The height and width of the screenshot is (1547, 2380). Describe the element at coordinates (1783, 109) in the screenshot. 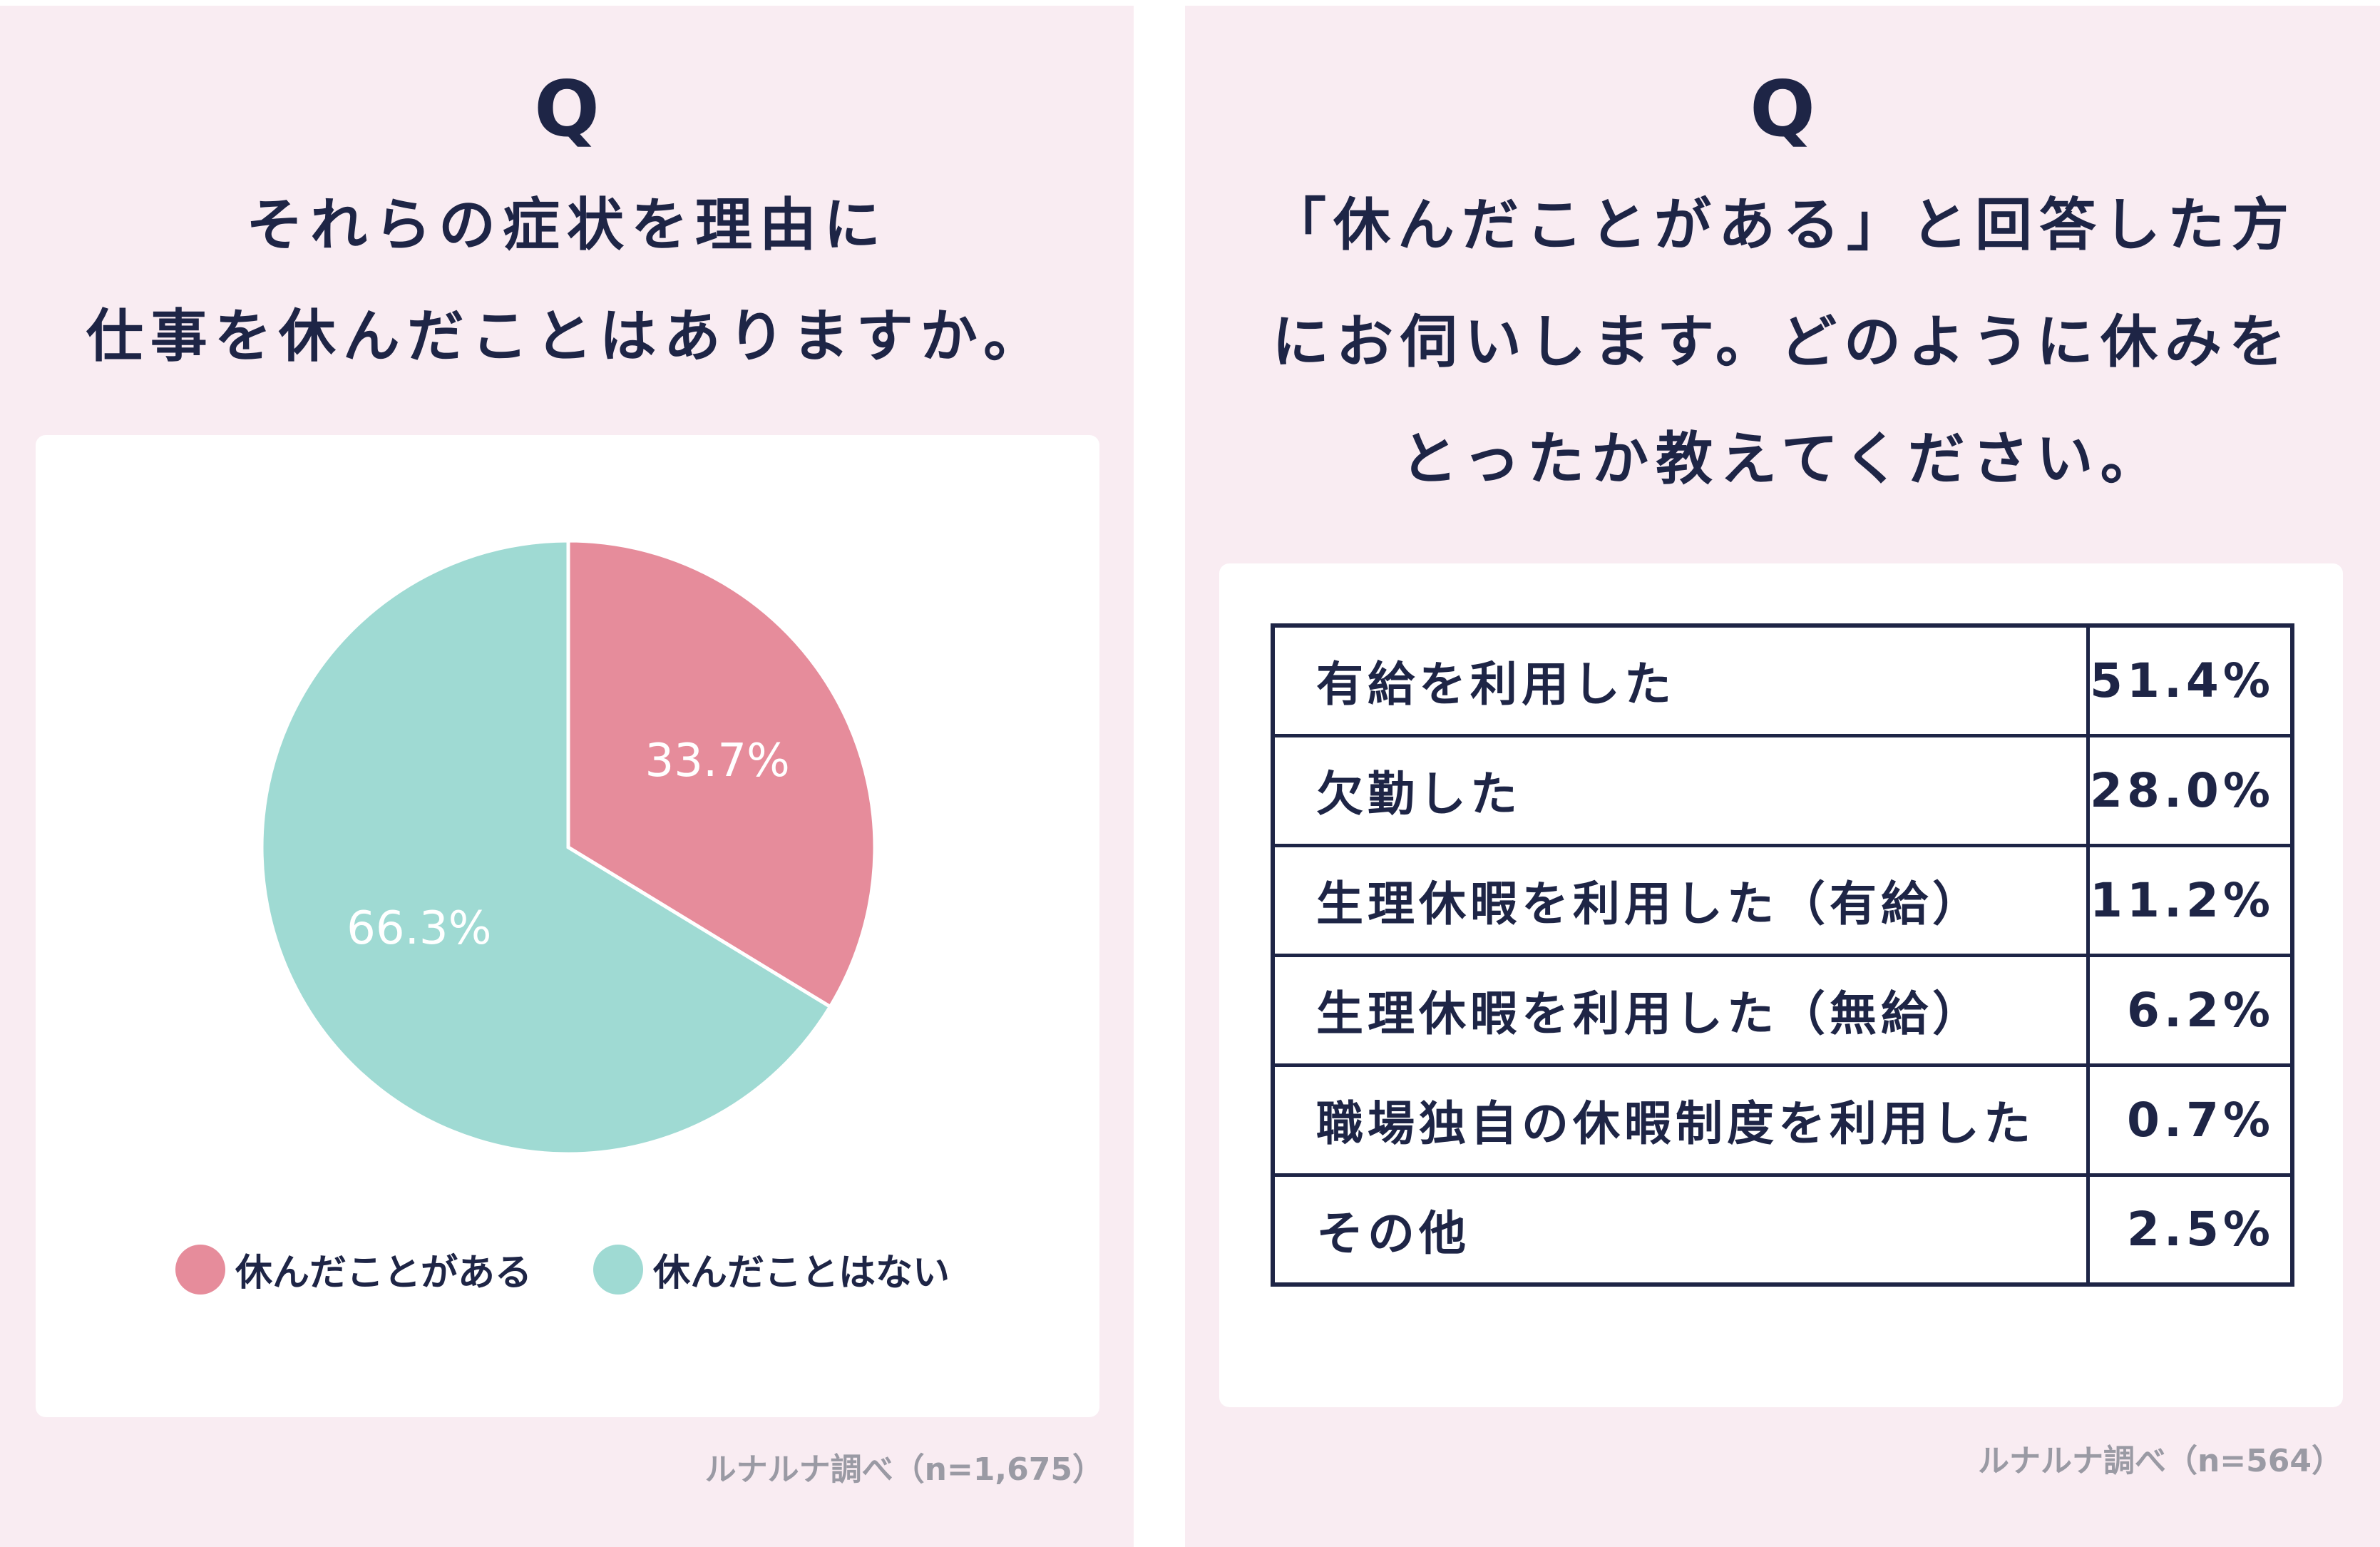

I see `right-q-mark: Q` at that location.